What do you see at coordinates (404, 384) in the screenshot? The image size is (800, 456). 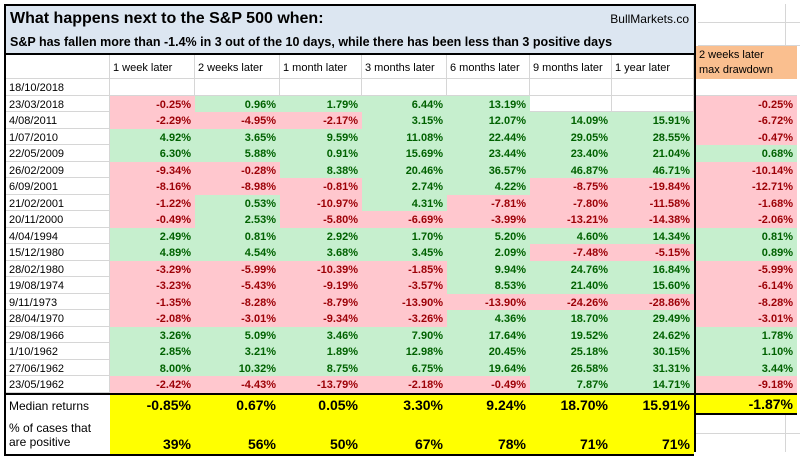 I see `return-cell: -2.18%` at bounding box center [404, 384].